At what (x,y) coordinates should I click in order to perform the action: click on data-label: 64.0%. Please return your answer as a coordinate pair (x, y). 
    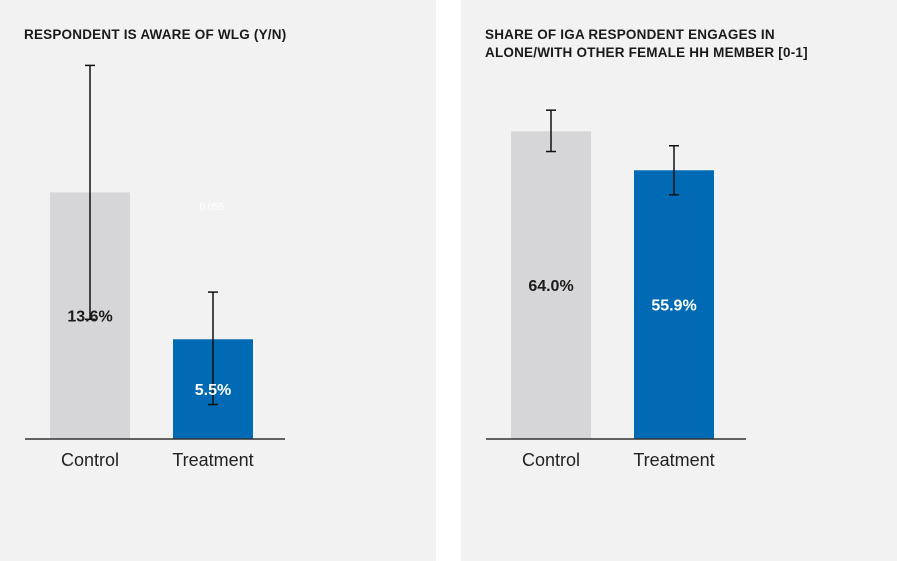
    Looking at the image, I should click on (550, 286).